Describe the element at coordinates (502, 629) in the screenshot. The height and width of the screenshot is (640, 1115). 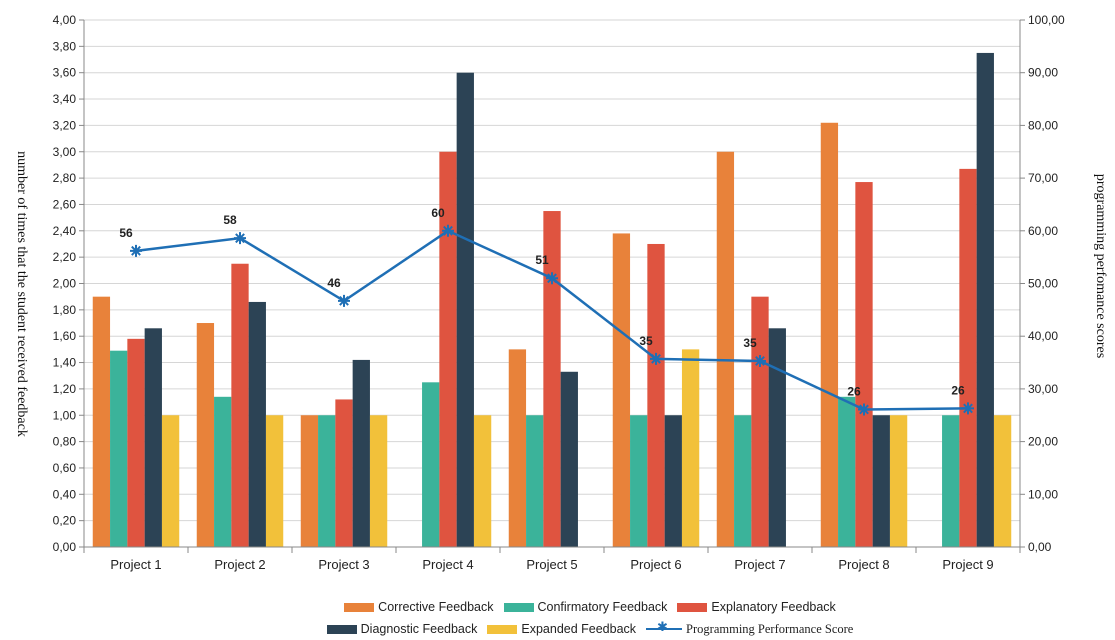
I see `legend-swatch-expanded` at that location.